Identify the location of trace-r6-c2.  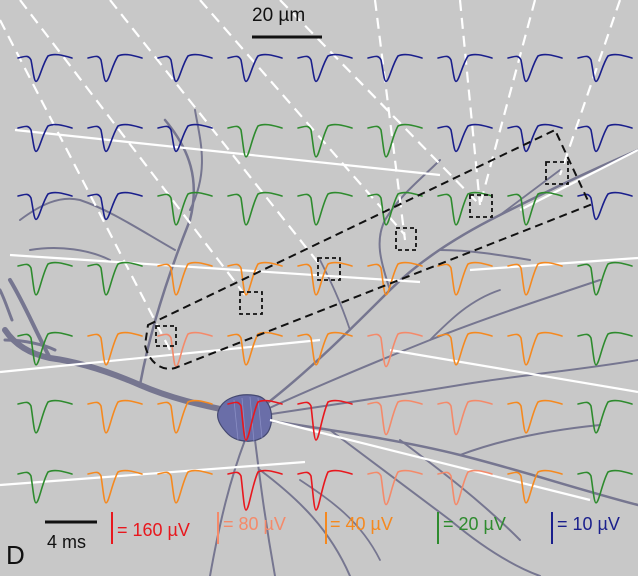
(115, 416).